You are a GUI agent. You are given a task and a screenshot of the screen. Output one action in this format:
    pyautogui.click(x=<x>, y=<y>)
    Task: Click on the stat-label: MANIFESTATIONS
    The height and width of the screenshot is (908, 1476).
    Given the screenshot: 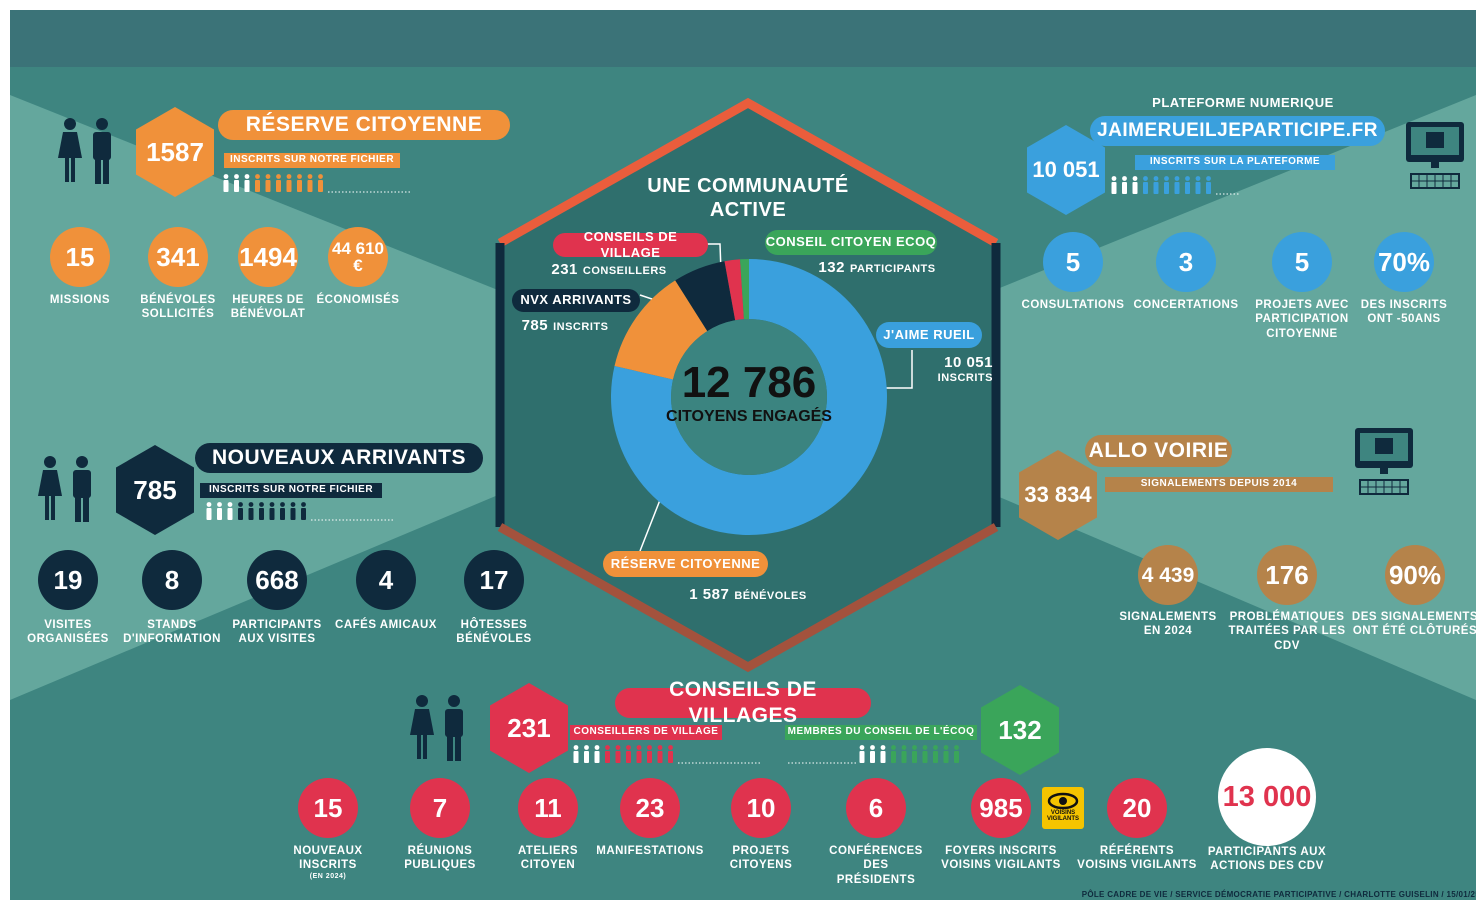 What is the action you would take?
    pyautogui.click(x=650, y=851)
    